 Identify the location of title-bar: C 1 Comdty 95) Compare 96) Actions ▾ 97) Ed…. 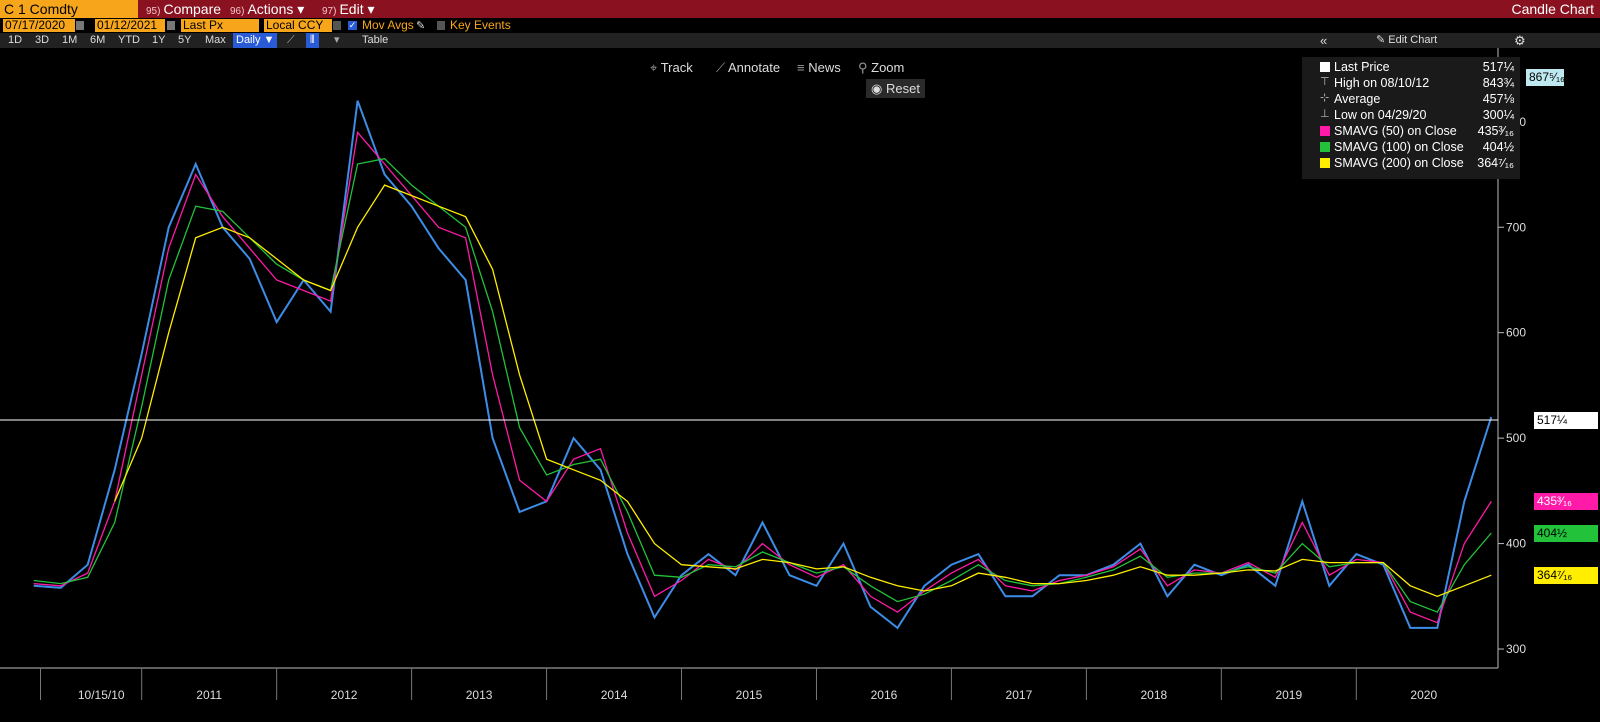
(800, 9).